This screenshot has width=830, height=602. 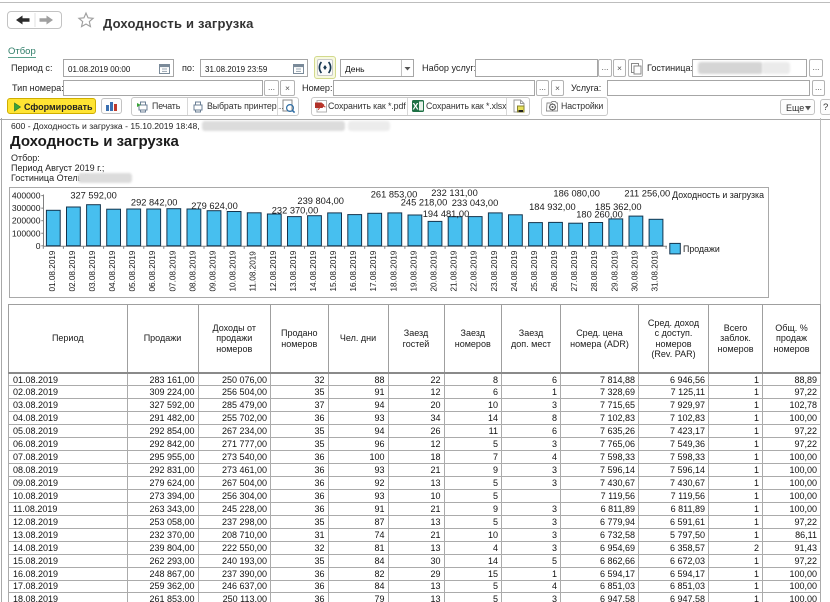 What do you see at coordinates (353, 270) in the screenshot?
I see `svg-text: 16.08.2019` at bounding box center [353, 270].